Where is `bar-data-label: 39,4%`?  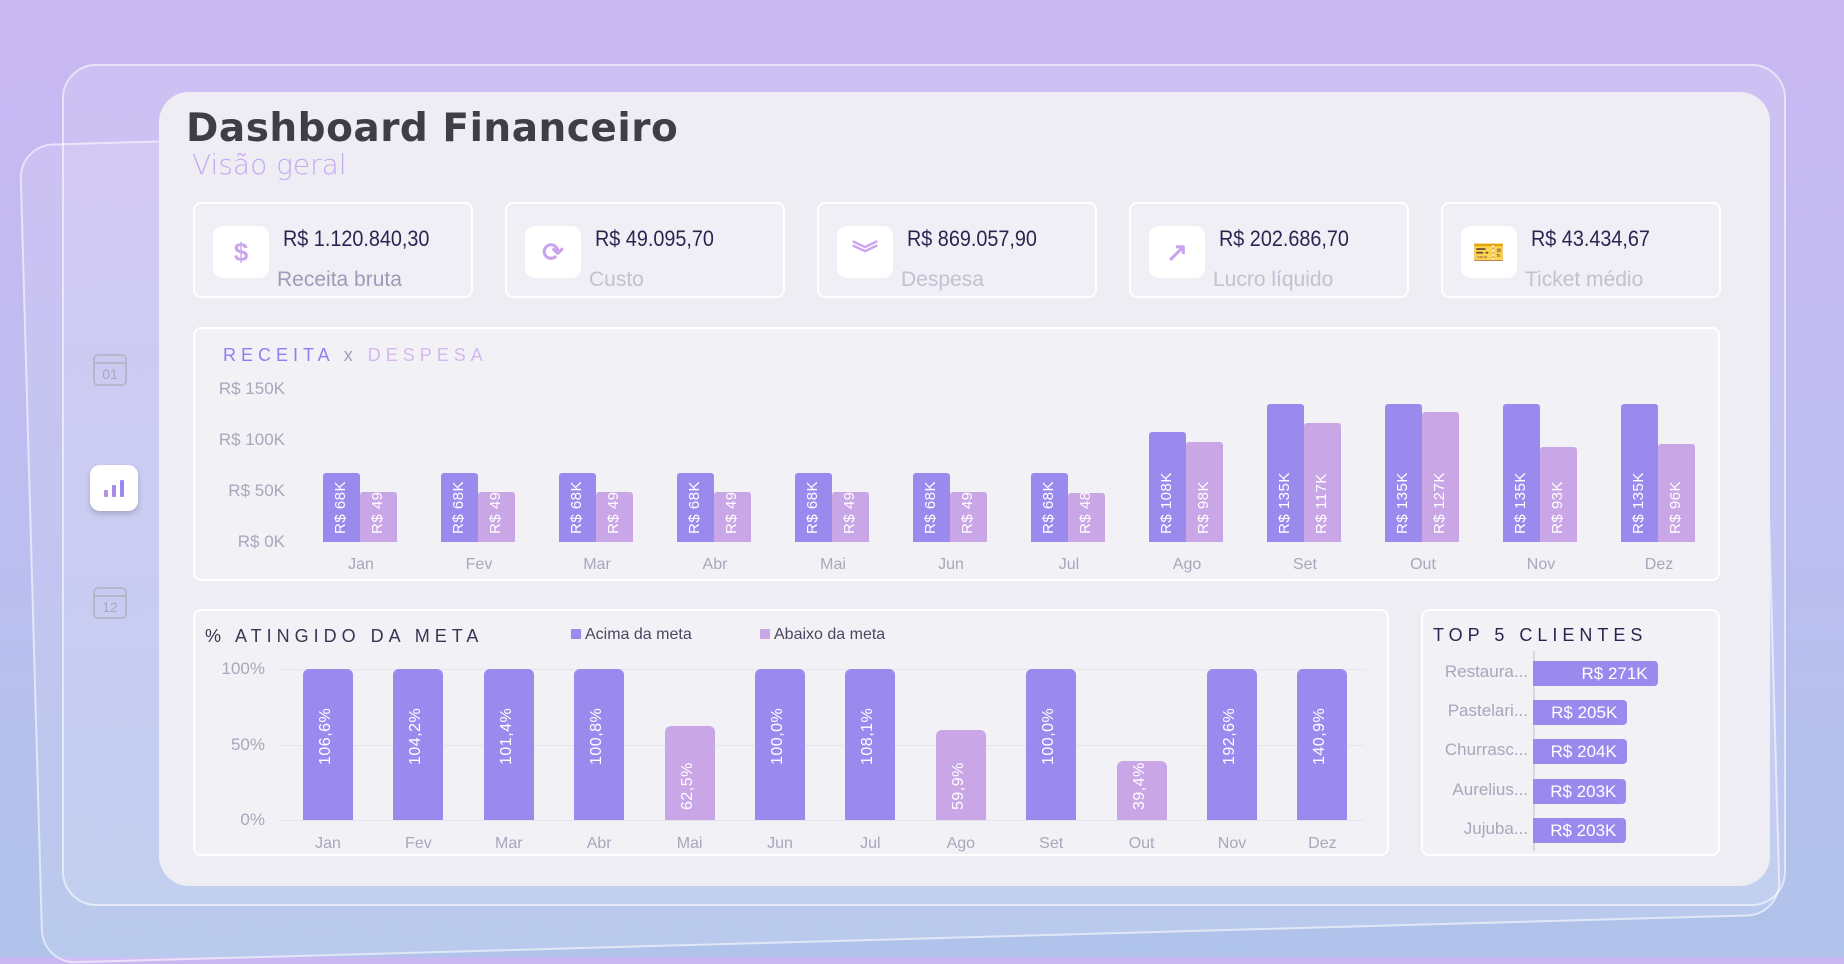 bar-data-label: 39,4% is located at coordinates (1139, 786).